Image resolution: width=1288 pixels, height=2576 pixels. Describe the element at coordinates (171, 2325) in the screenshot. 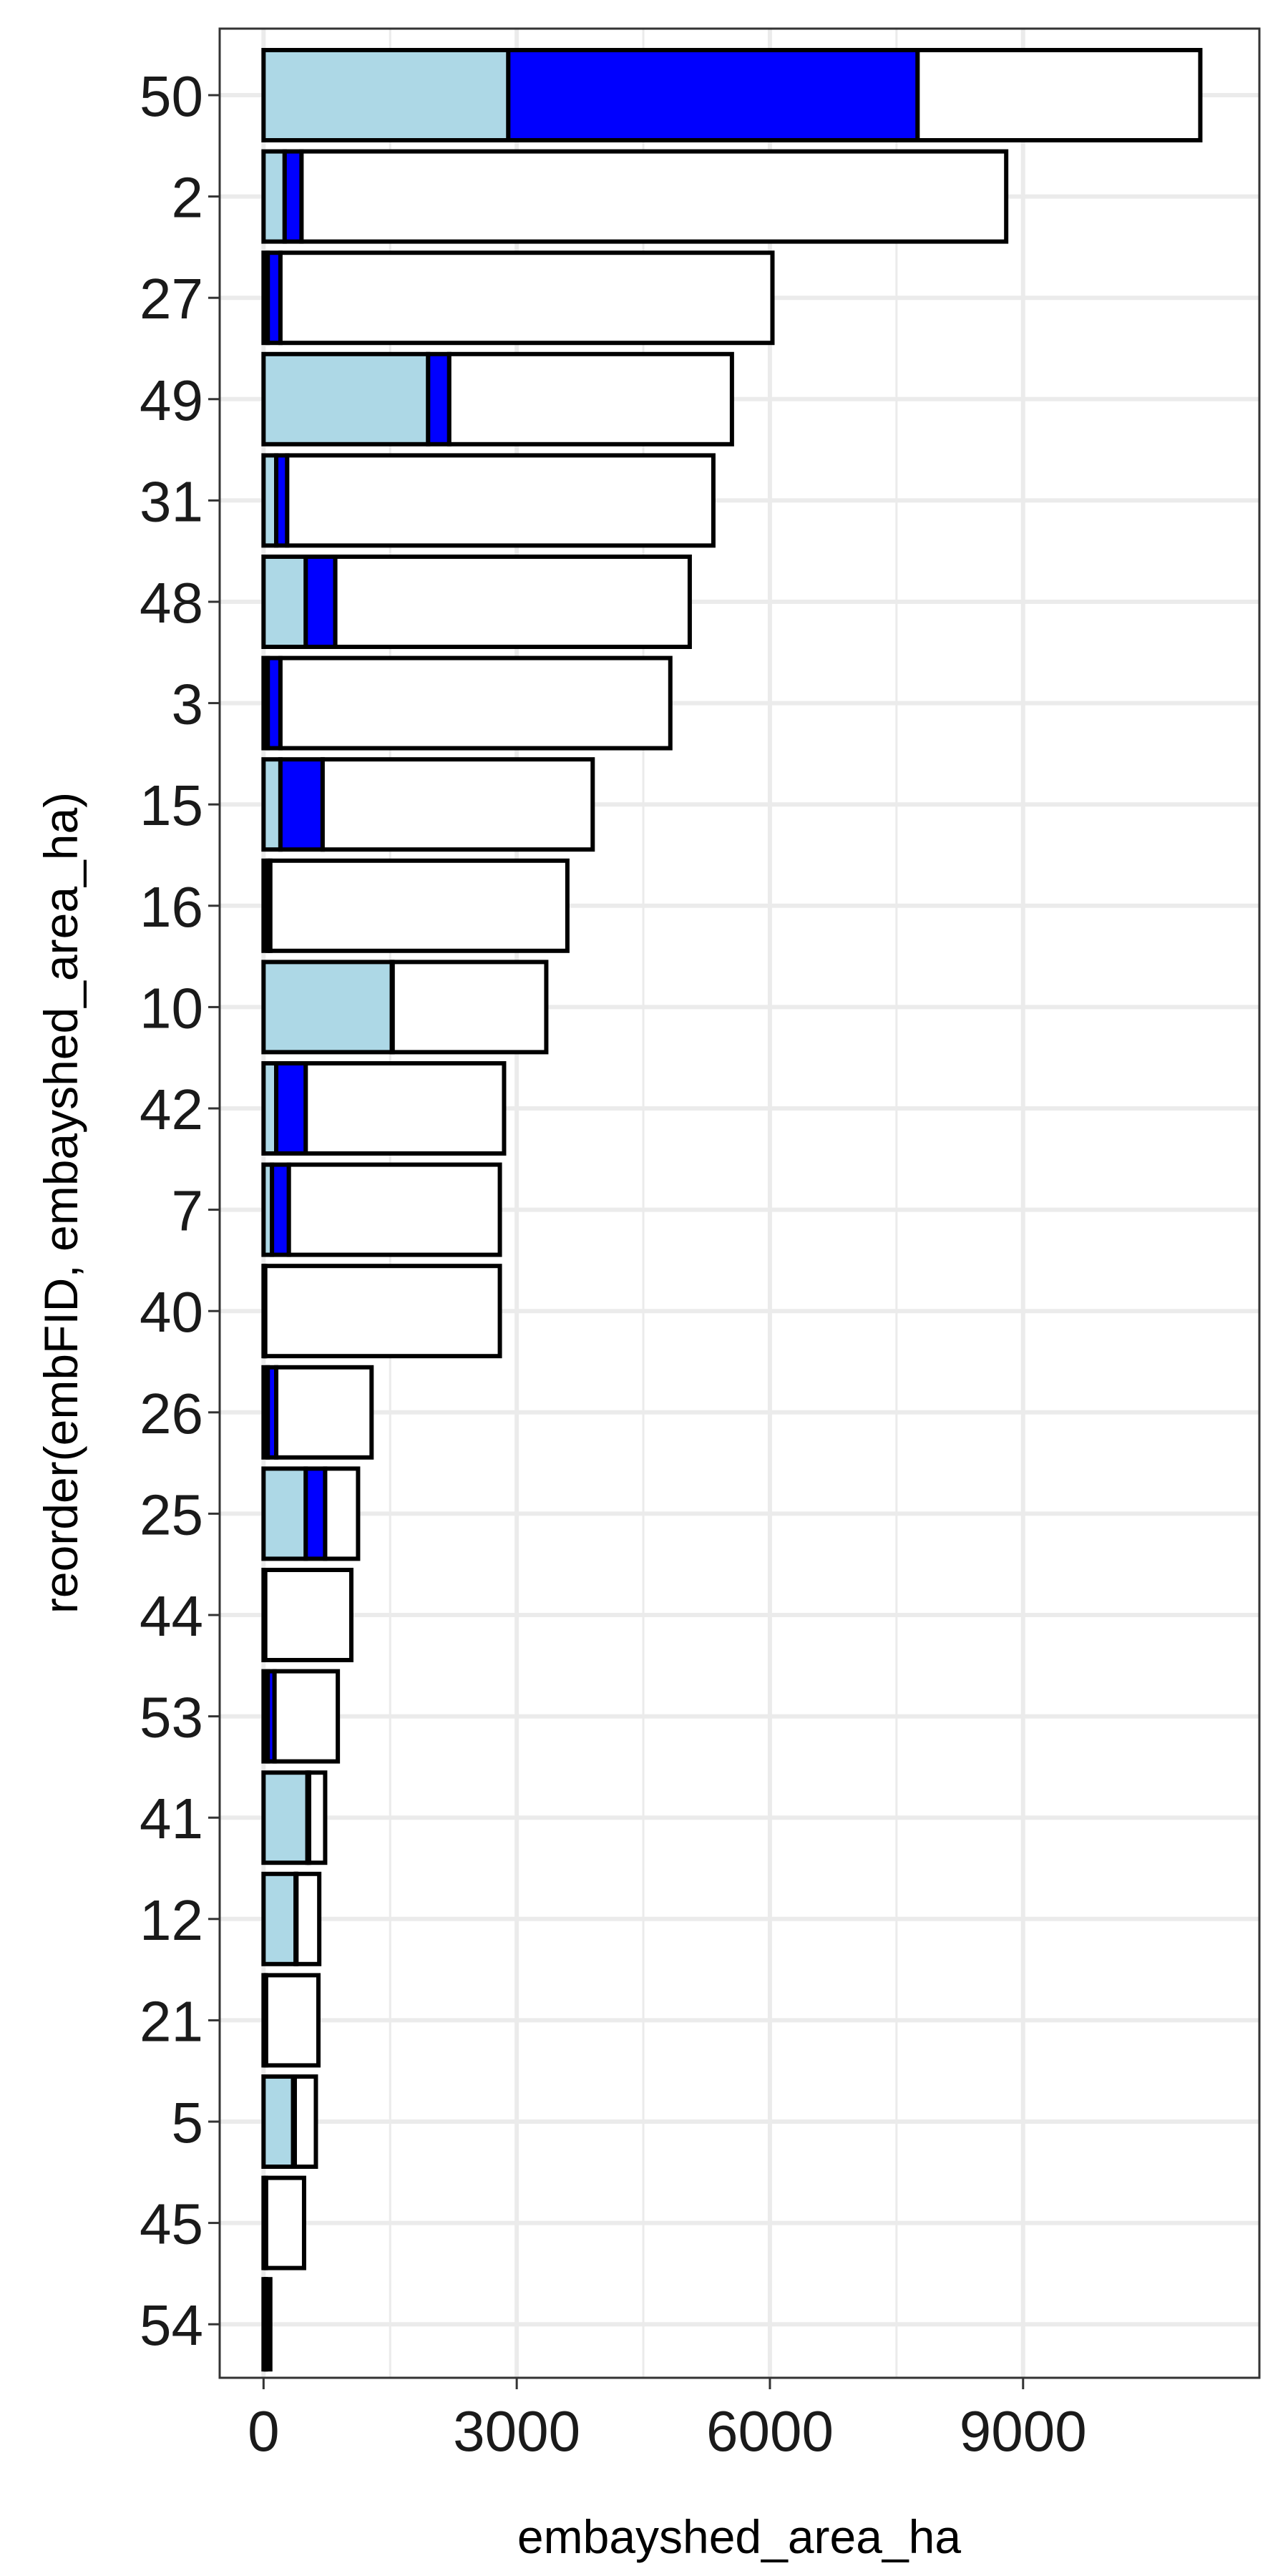

I see `y-tick-label: 54` at that location.